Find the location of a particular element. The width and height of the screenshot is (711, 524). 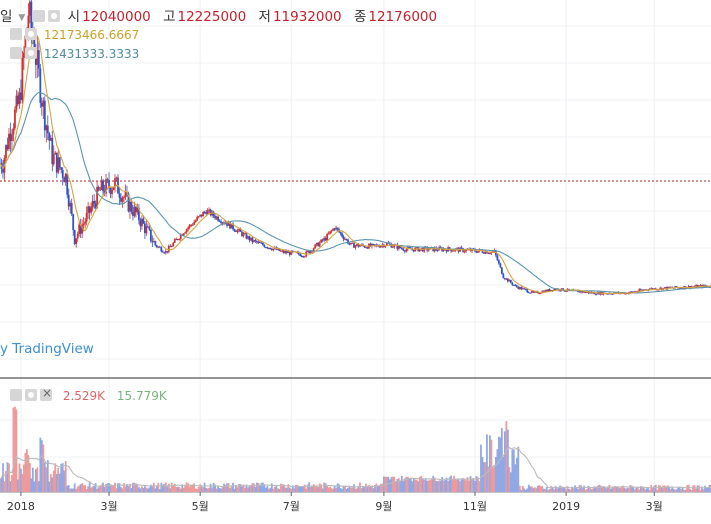

volume-ma-line is located at coordinates (355, 467).